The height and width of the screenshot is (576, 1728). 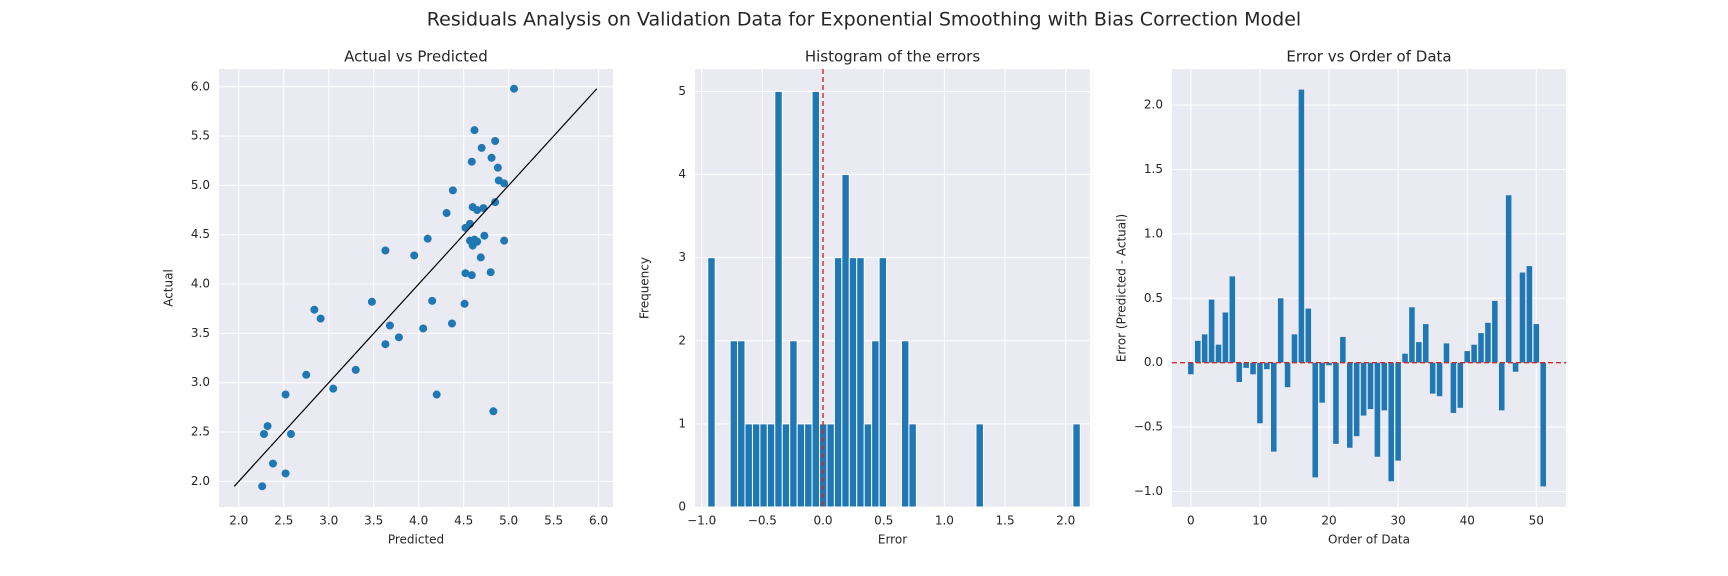 What do you see at coordinates (200, 382) in the screenshot?
I see `y-tick-label: 3.0` at bounding box center [200, 382].